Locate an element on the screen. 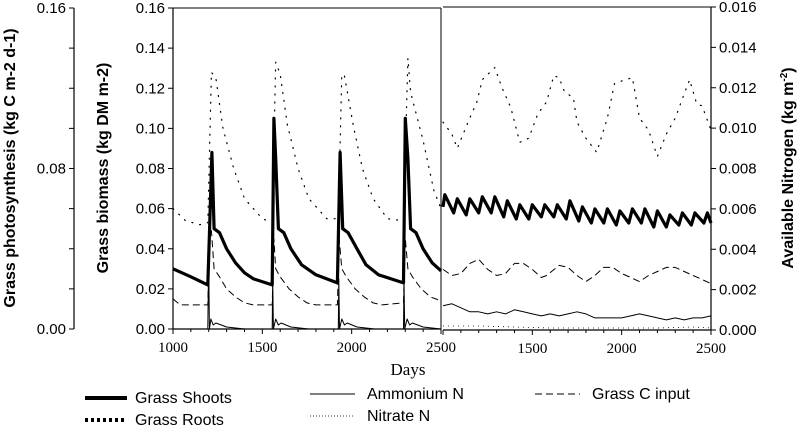 The image size is (800, 431). legend-item: Grass Shoots is located at coordinates (158, 398).